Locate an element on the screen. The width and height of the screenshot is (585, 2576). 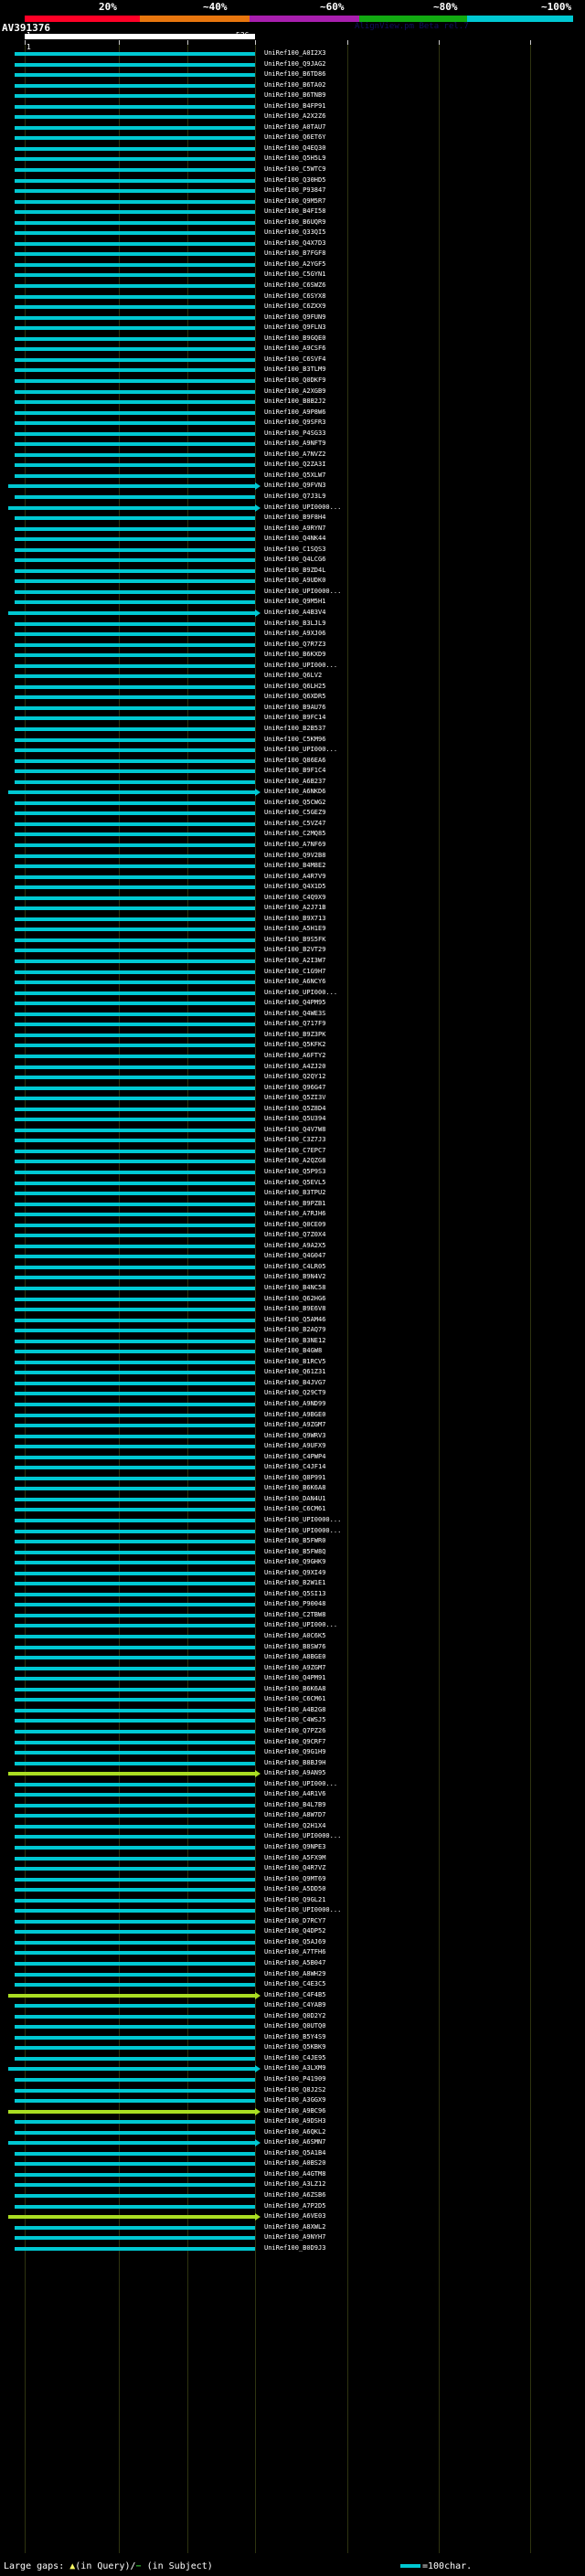
hit-row: UniRef100_A9XJ06 is located at coordinates (293, 635).